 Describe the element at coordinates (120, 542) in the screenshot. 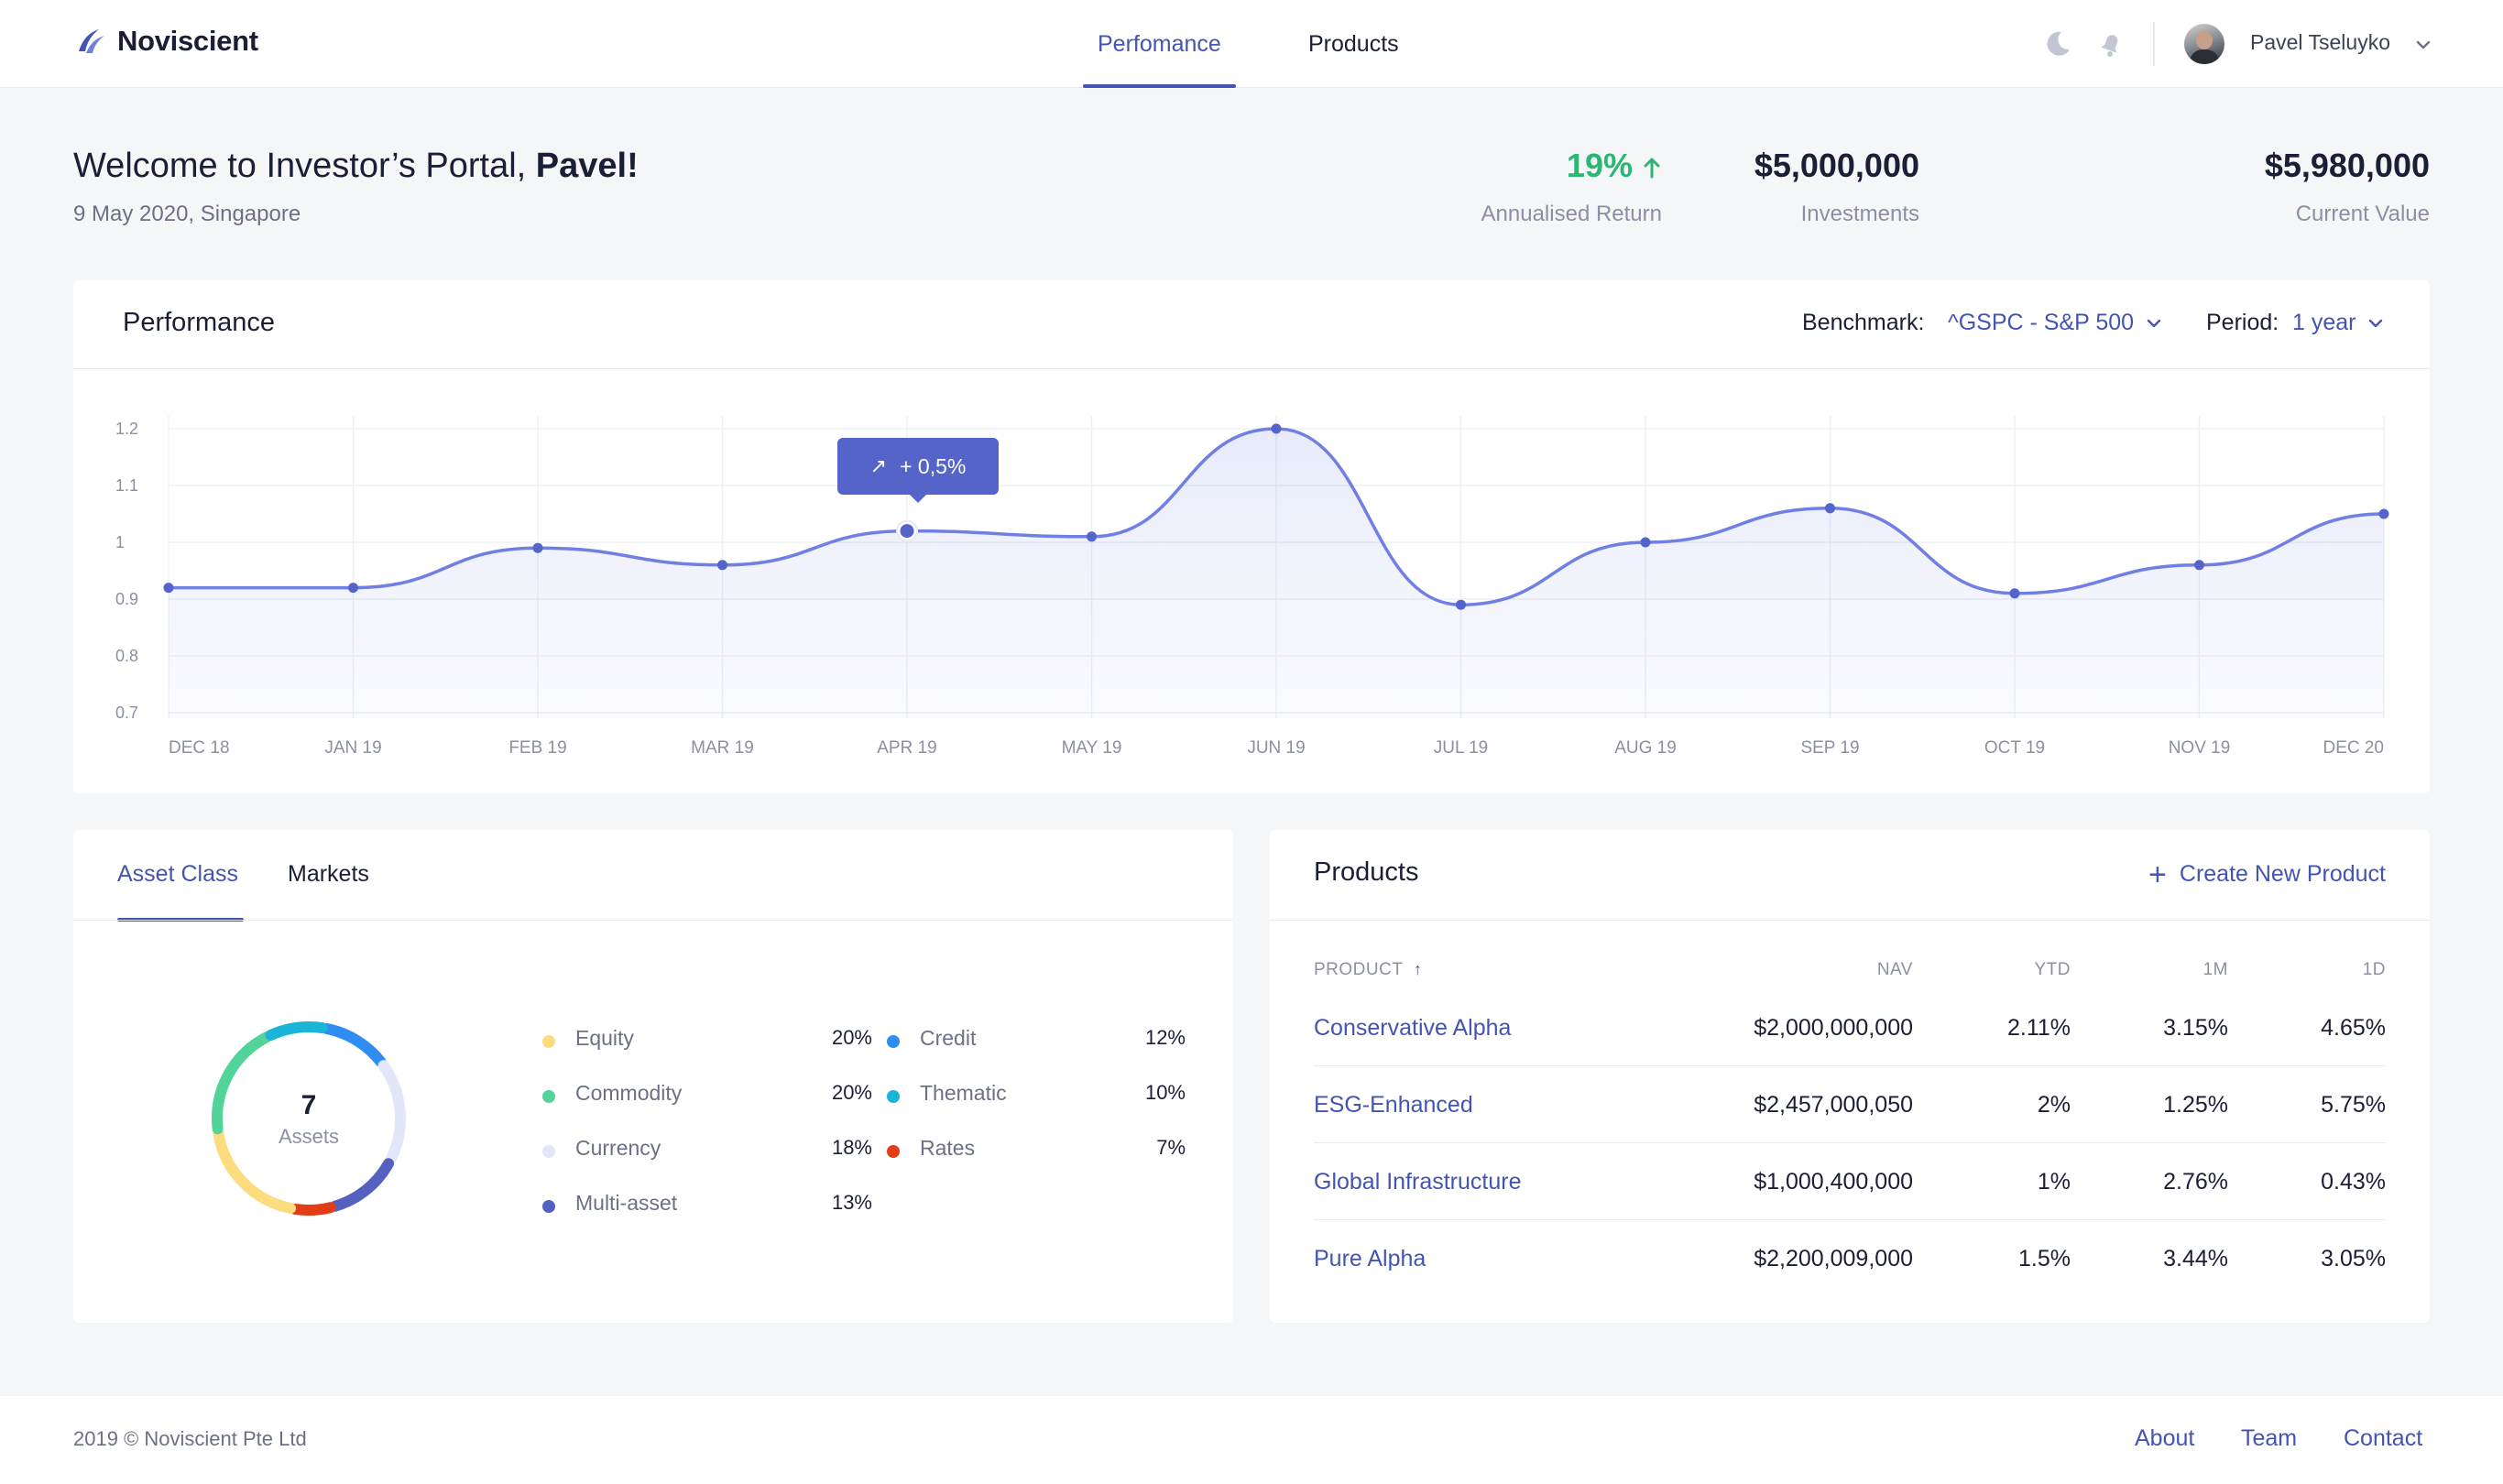

I see `y-tick-label: 1` at that location.